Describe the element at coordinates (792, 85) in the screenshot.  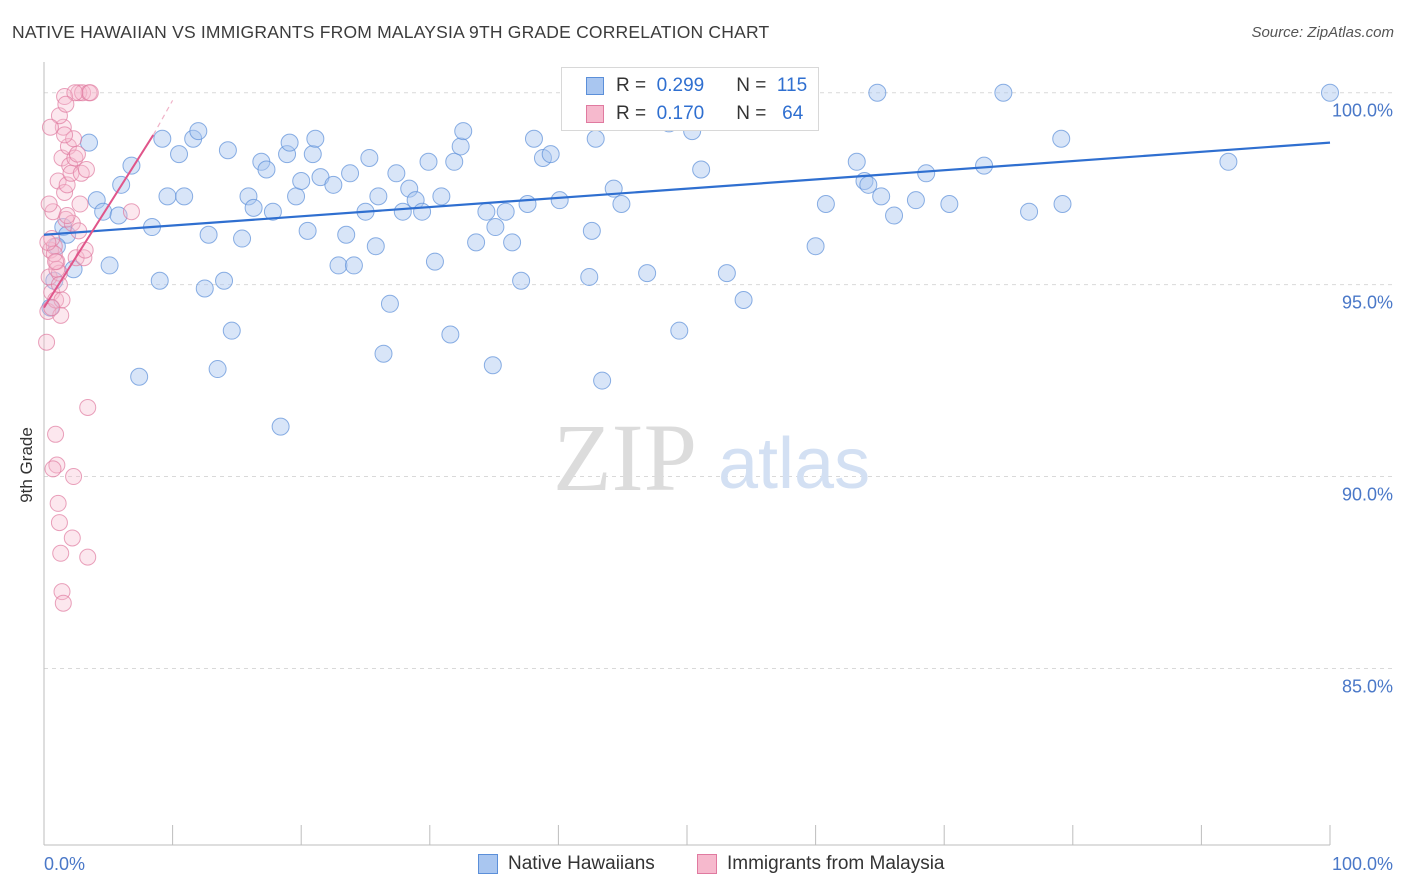
I see `legend-n-value: 115` at that location.